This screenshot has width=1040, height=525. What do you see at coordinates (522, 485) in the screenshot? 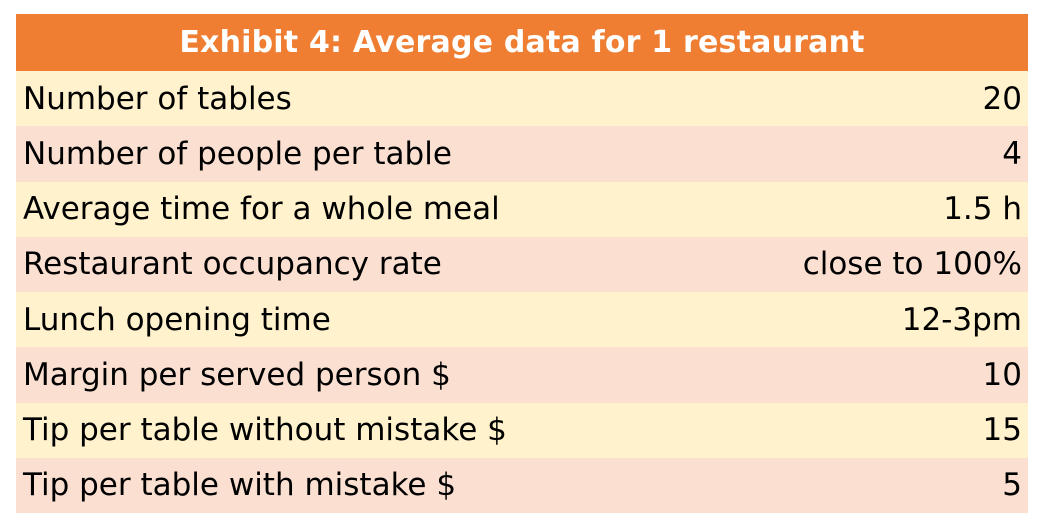
I see `table-row: Tip per table with mistake $ 5` at bounding box center [522, 485].